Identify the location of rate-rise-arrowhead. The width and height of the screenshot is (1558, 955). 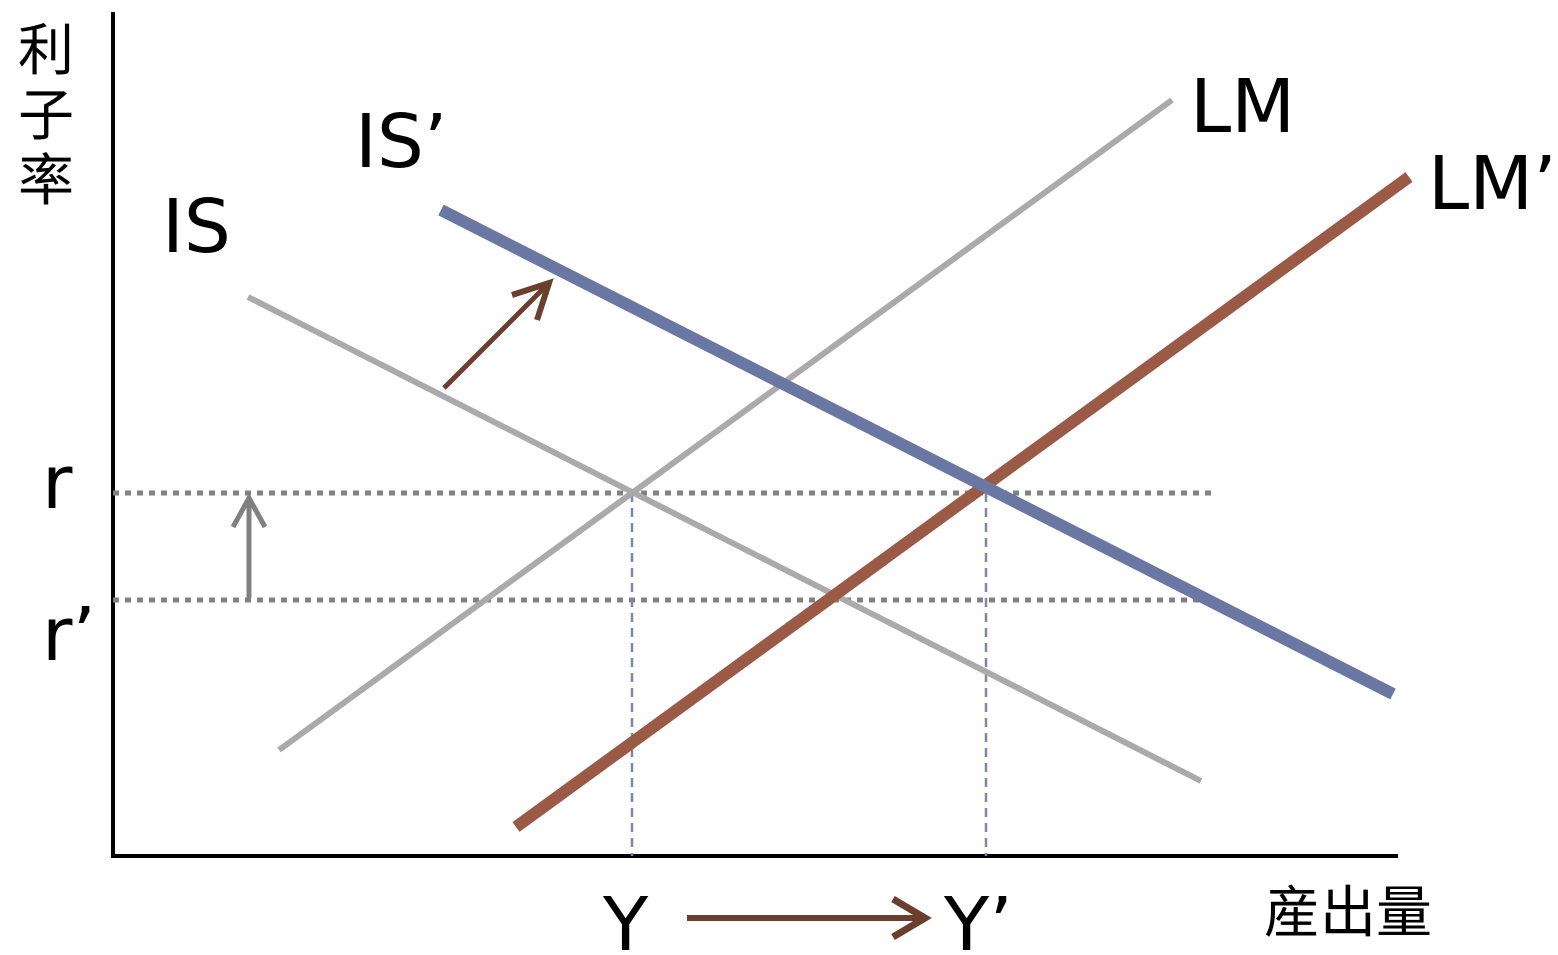
(249, 510).